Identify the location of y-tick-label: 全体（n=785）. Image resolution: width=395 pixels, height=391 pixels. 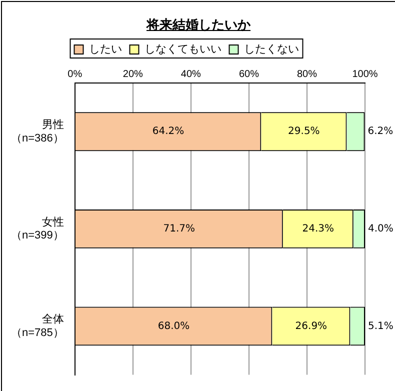
(37, 326).